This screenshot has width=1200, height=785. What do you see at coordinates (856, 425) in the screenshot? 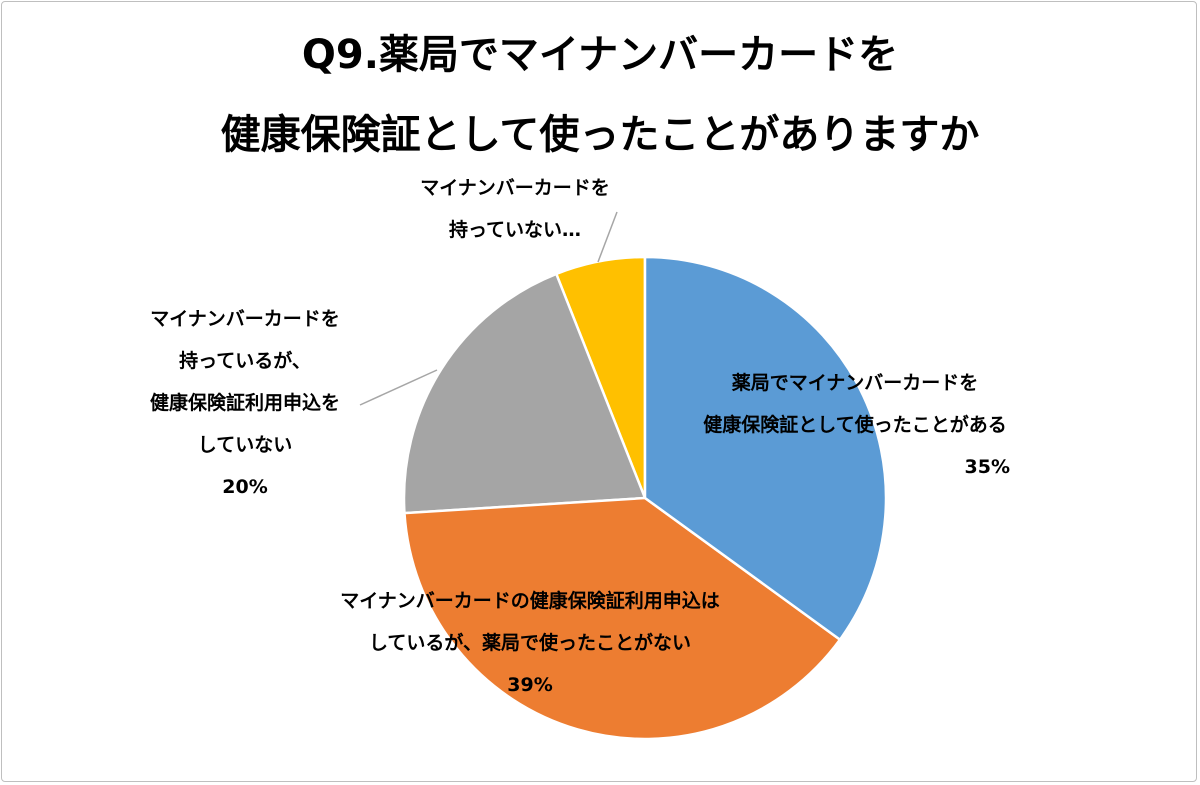
I see `slice-label-used: 薬局でマイナンバーカードを 健康保険証として使ったことがある 35%` at bounding box center [856, 425].